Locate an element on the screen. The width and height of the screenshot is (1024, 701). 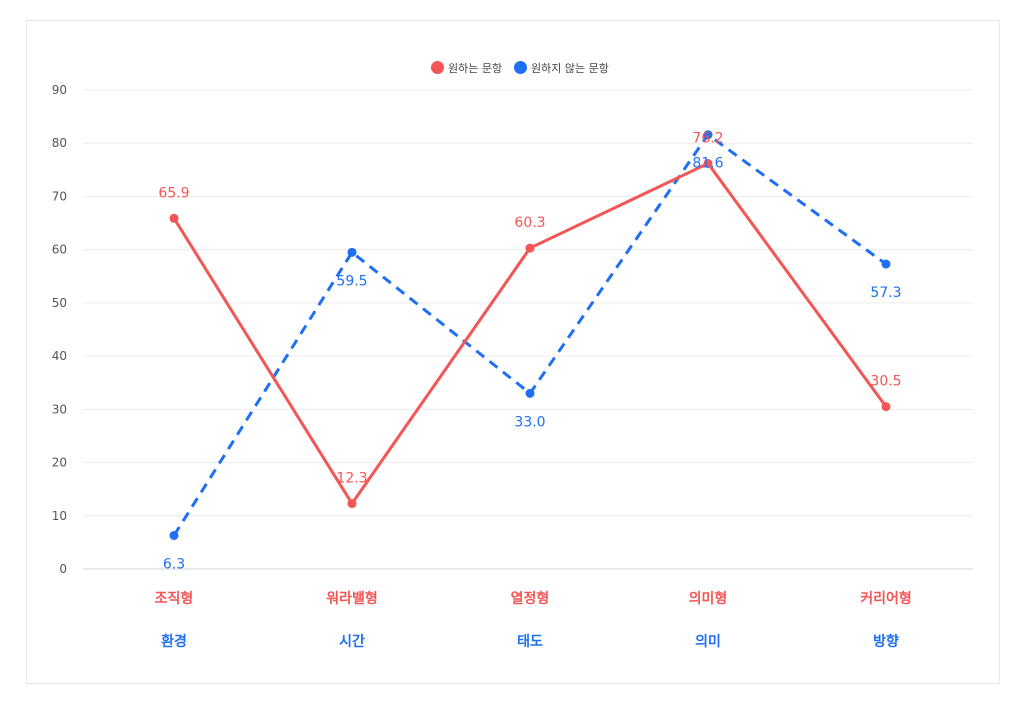
y-tick-label: 80 is located at coordinates (59, 143).